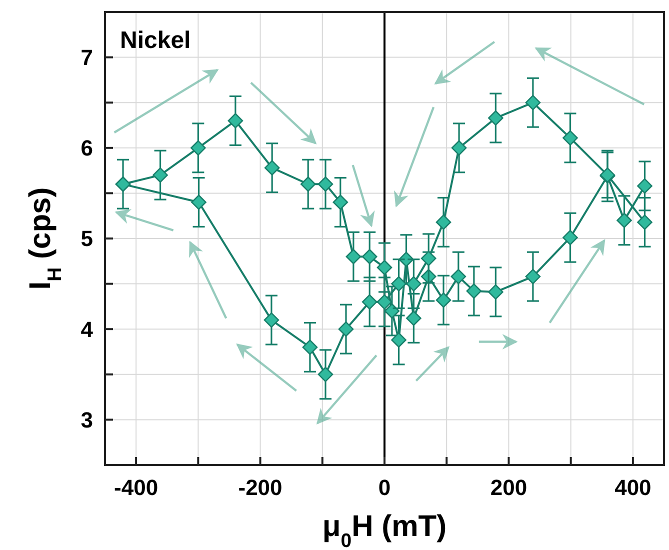 The width and height of the screenshot is (669, 550). Describe the element at coordinates (155, 40) in the screenshot. I see `annotation: Nickel` at that location.